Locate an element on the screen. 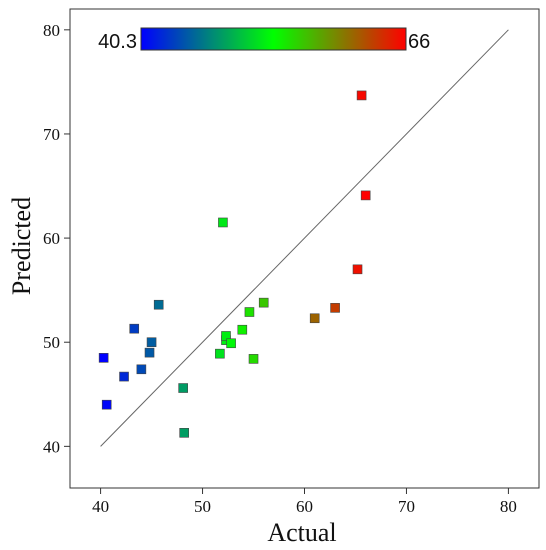 Image resolution: width=546 pixels, height=550 pixels. x-axis-title: Actual is located at coordinates (301, 532).